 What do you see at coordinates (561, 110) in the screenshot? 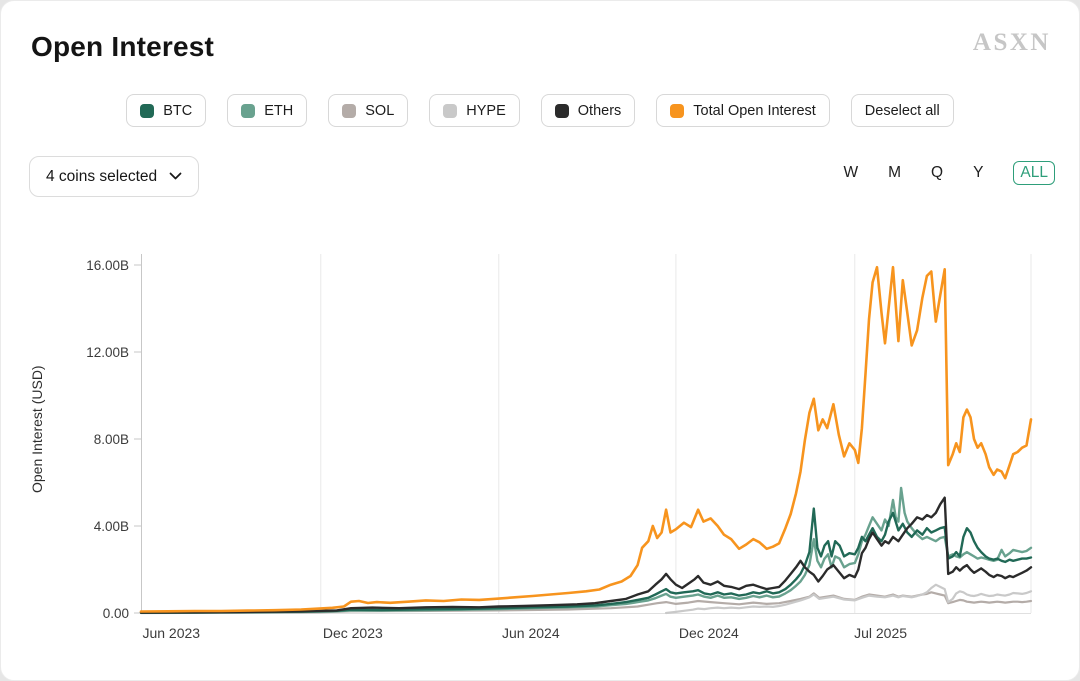
I see `others-color-swatch-icon` at bounding box center [561, 110].